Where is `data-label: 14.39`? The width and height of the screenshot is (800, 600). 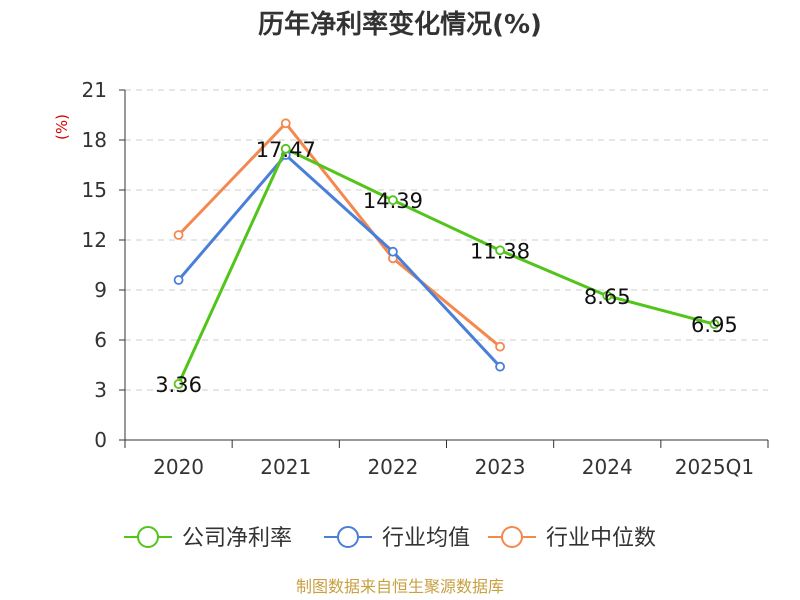 data-label: 14.39 is located at coordinates (393, 201).